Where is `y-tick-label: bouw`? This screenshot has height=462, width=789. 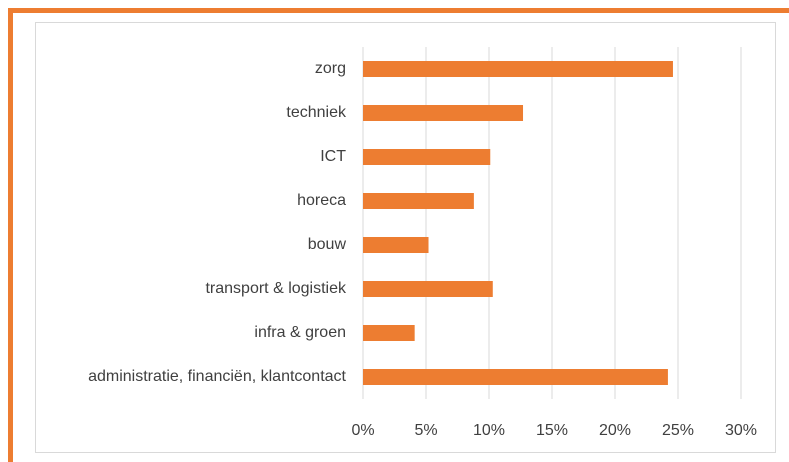
y-tick-label: bouw is located at coordinates (327, 244).